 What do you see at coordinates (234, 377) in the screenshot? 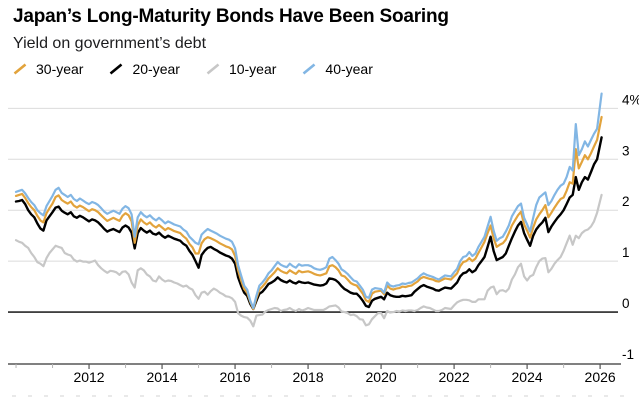
I see `x-axis-label: 2016` at bounding box center [234, 377].